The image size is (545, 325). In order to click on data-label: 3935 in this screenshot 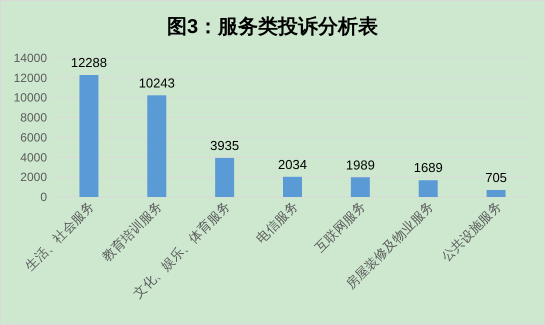, I will do `click(225, 145)`.